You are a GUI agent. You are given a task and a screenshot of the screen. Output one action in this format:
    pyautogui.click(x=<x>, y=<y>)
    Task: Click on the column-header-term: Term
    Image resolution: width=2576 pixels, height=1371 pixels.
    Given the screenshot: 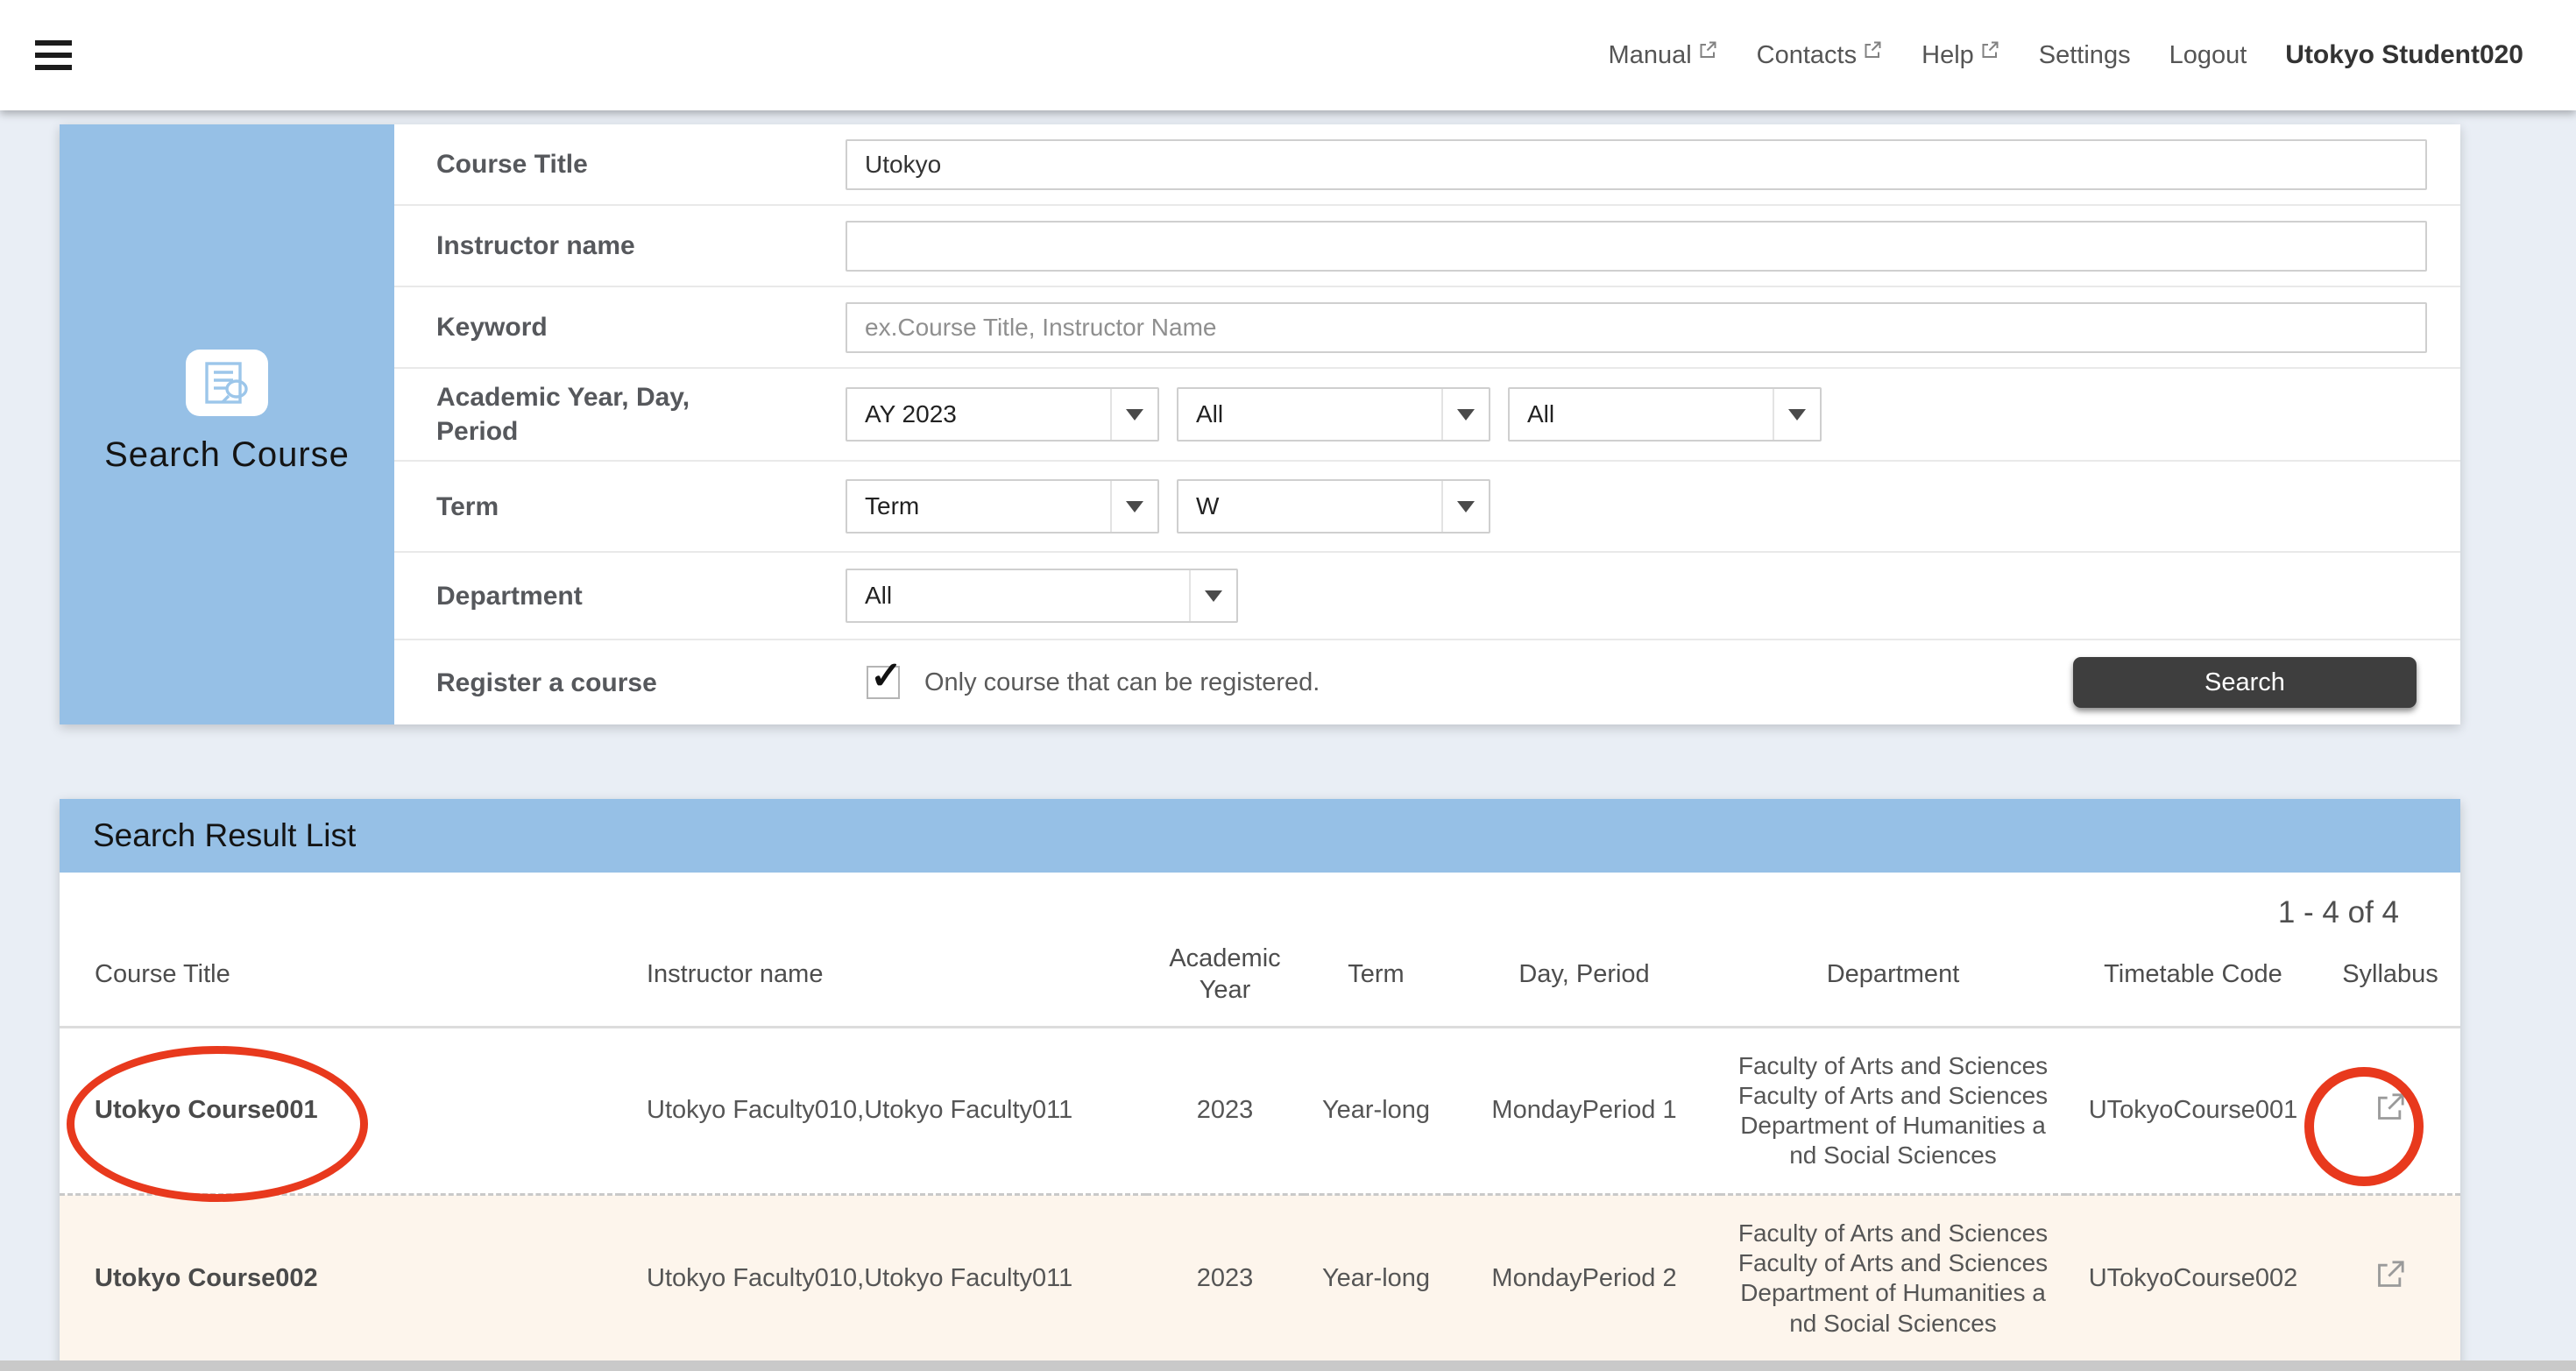 What is the action you would take?
    pyautogui.click(x=1376, y=974)
    